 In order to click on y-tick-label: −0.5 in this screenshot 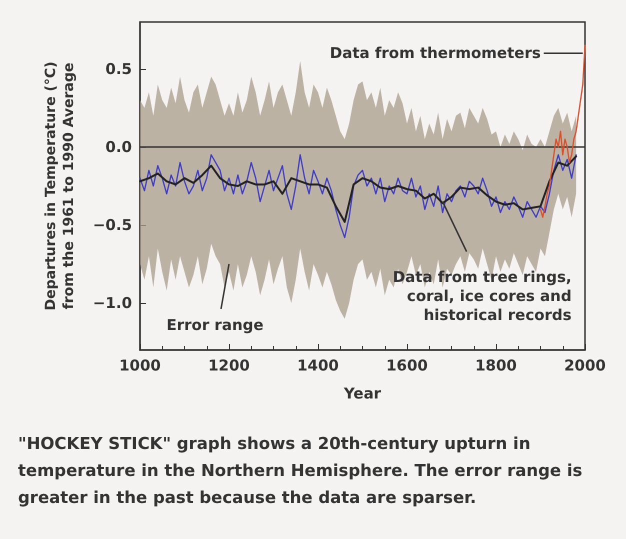, I will do `click(112, 225)`.